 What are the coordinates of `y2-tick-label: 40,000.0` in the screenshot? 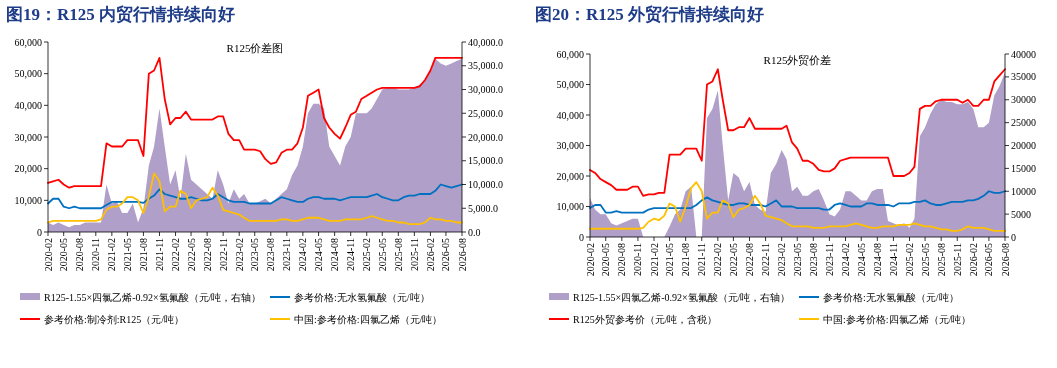 It's located at (485, 42).